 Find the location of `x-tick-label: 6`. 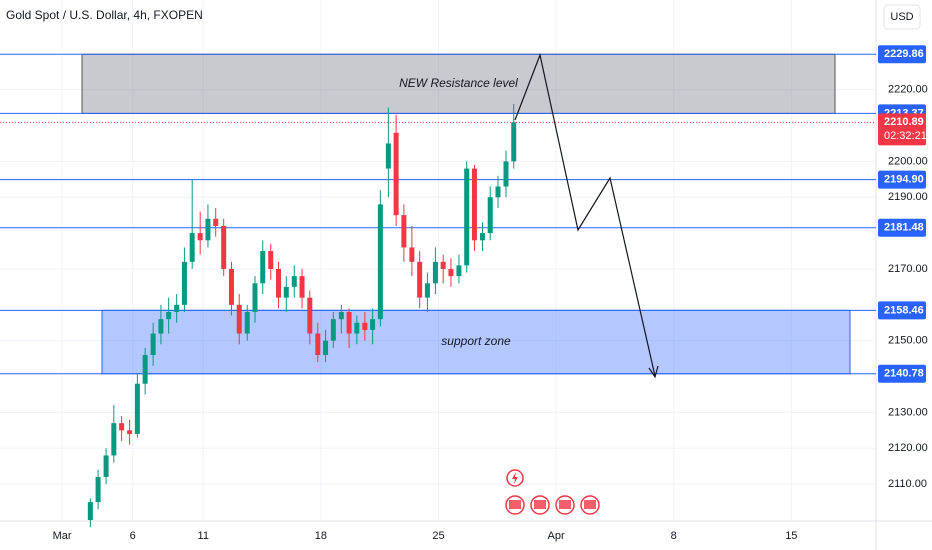

x-tick-label: 6 is located at coordinates (133, 536).